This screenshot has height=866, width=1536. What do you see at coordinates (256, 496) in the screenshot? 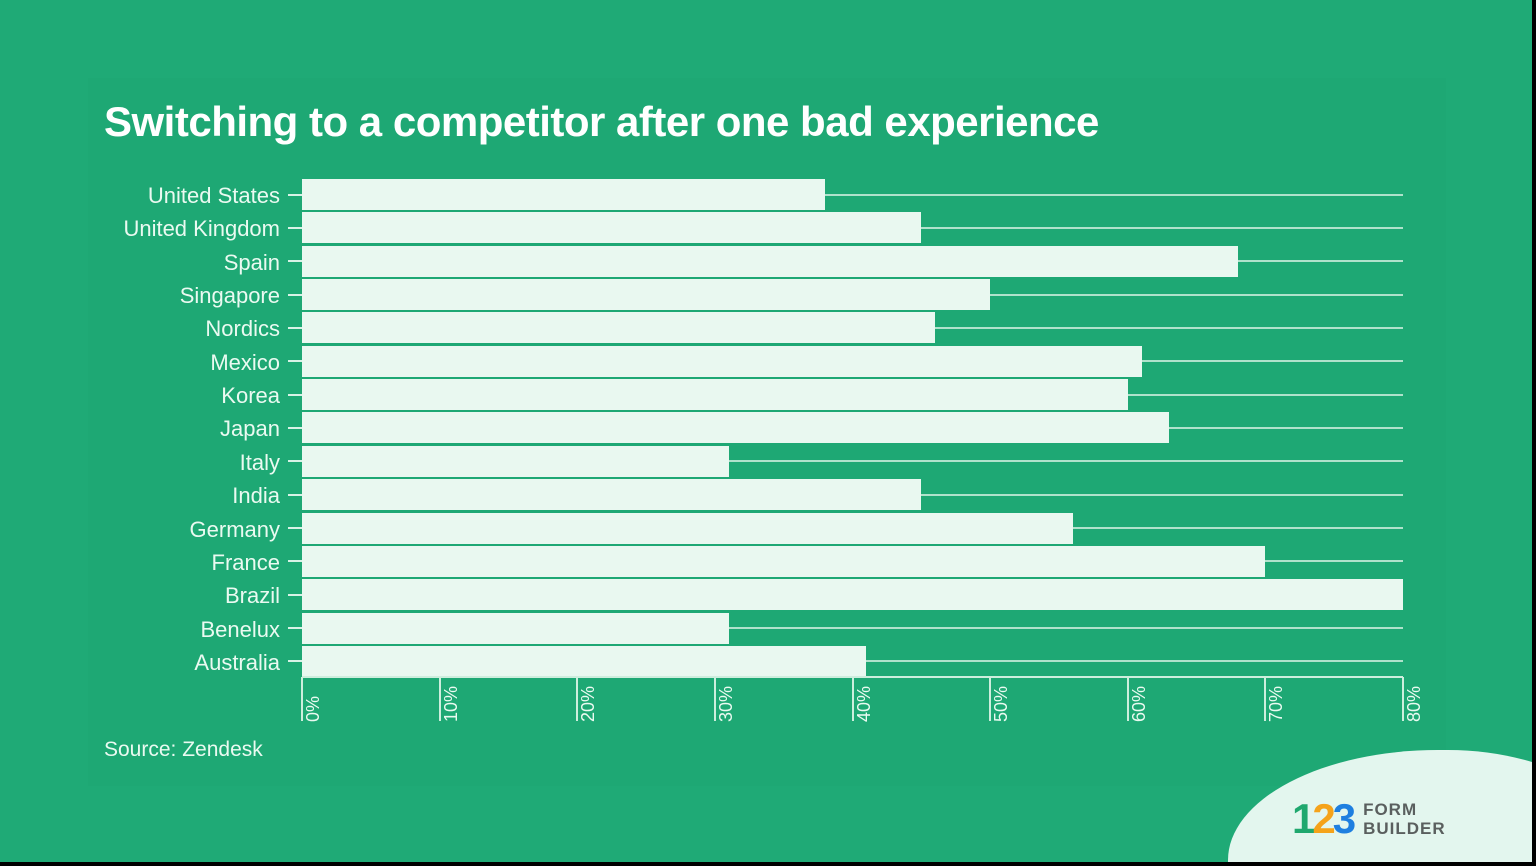
I see `y-tick-label: India` at bounding box center [256, 496].